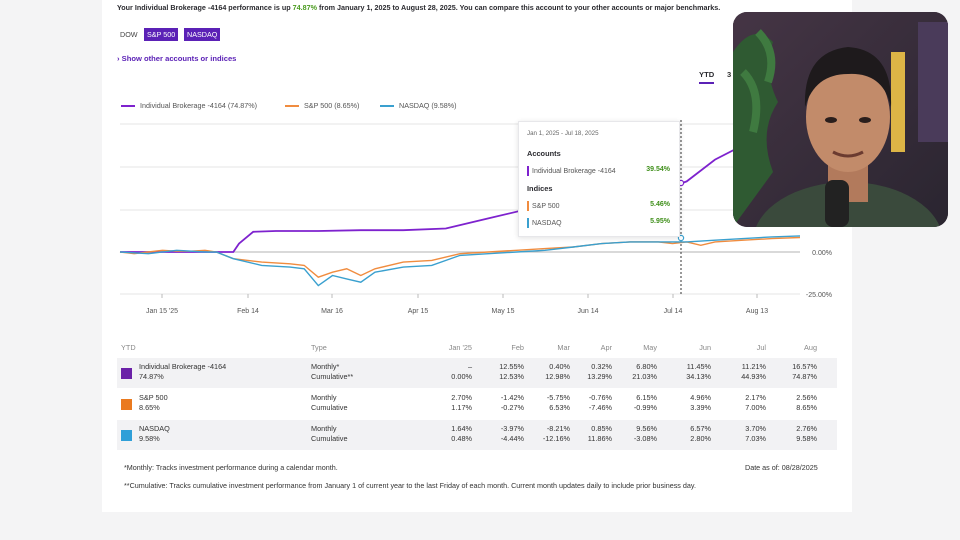 This screenshot has height=540, width=960. What do you see at coordinates (189, 105) in the screenshot?
I see `legend-brokerage: Individual Brokerage -4164 (74.87%)` at bounding box center [189, 105].